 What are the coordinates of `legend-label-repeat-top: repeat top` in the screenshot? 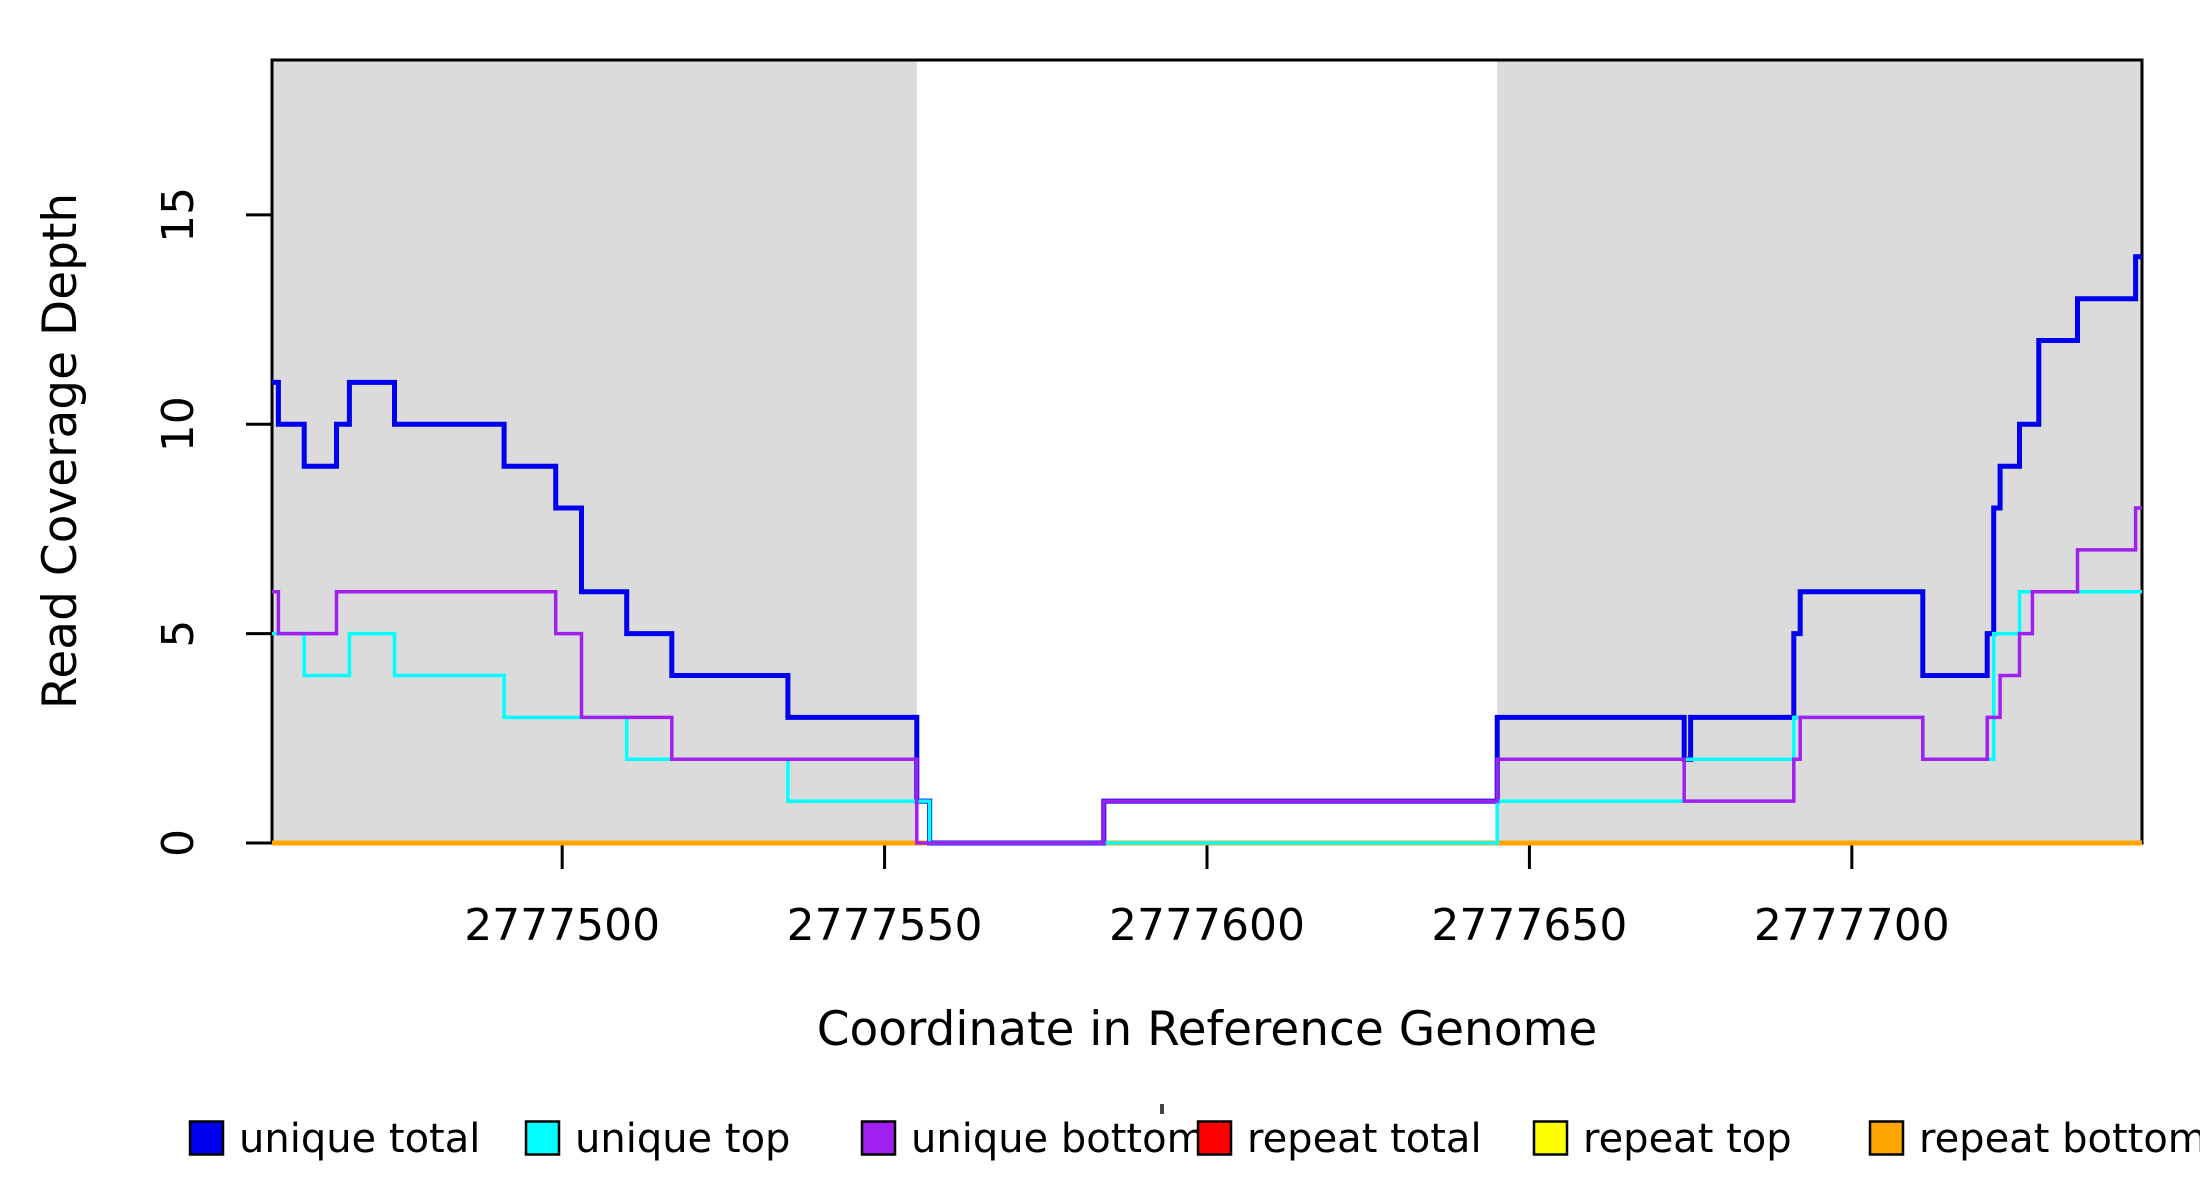 It's located at (1687, 1139).